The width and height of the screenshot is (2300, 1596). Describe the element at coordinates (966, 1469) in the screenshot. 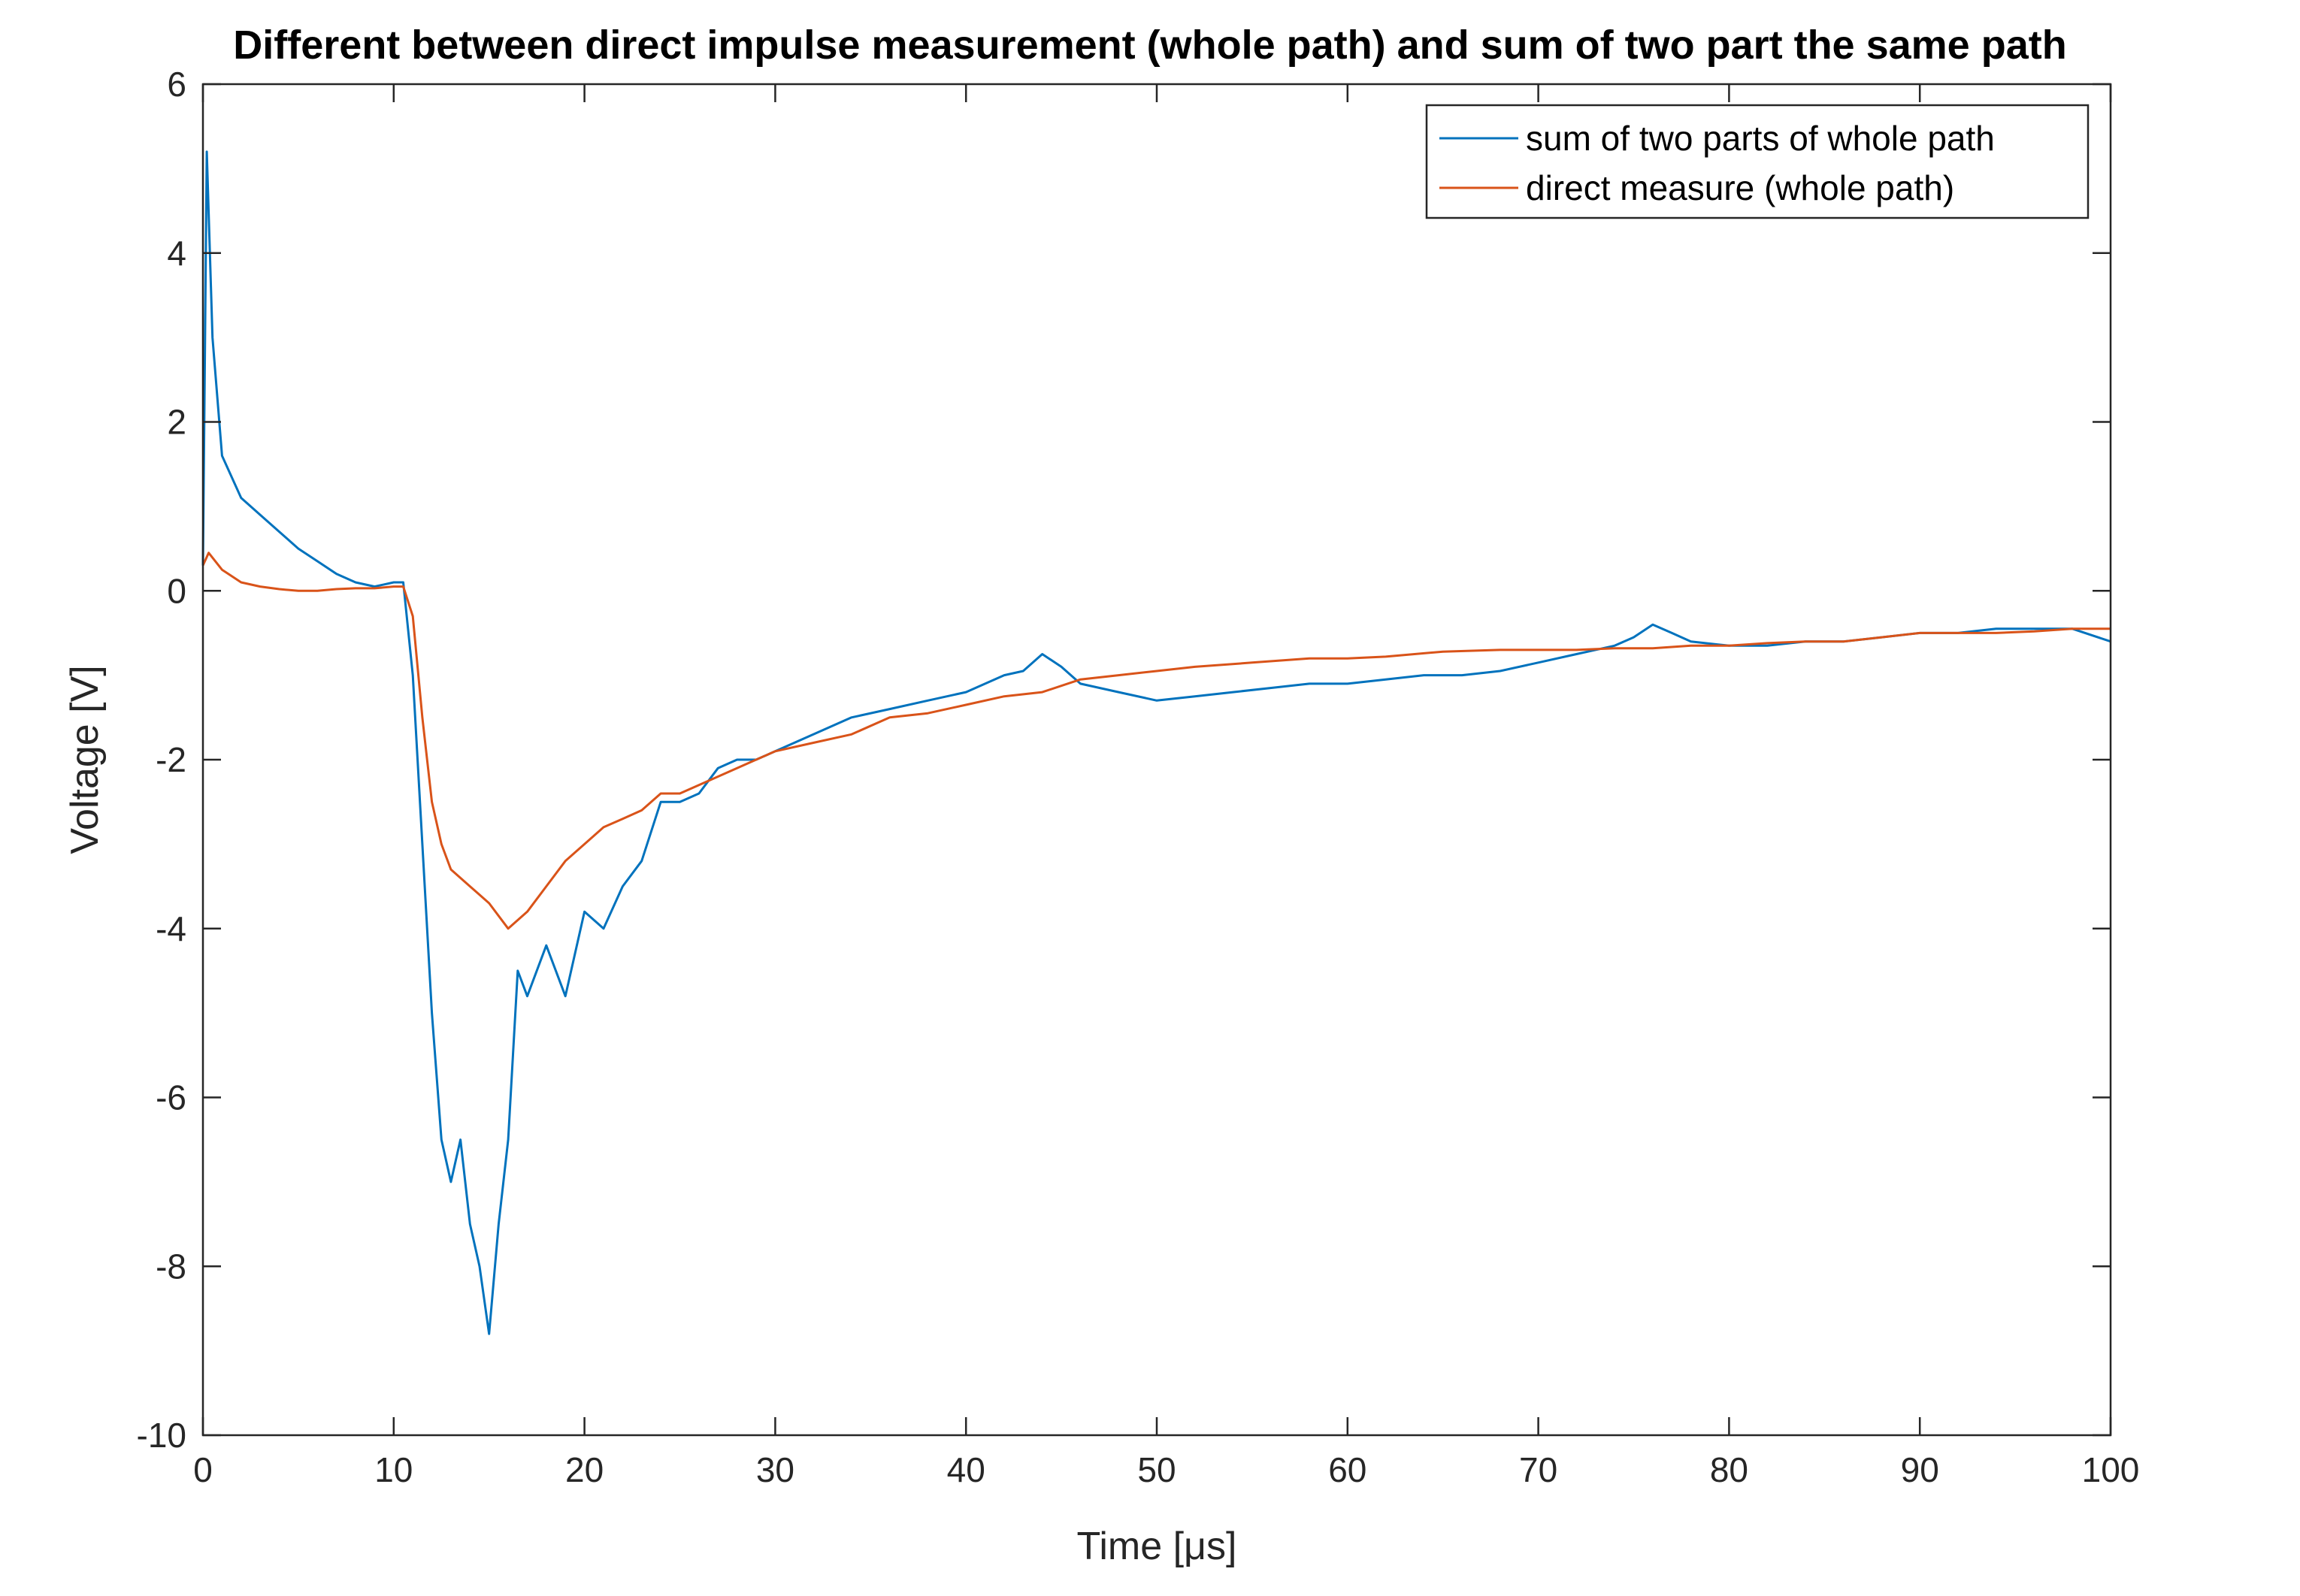

I see `x-tick-label: 40` at that location.